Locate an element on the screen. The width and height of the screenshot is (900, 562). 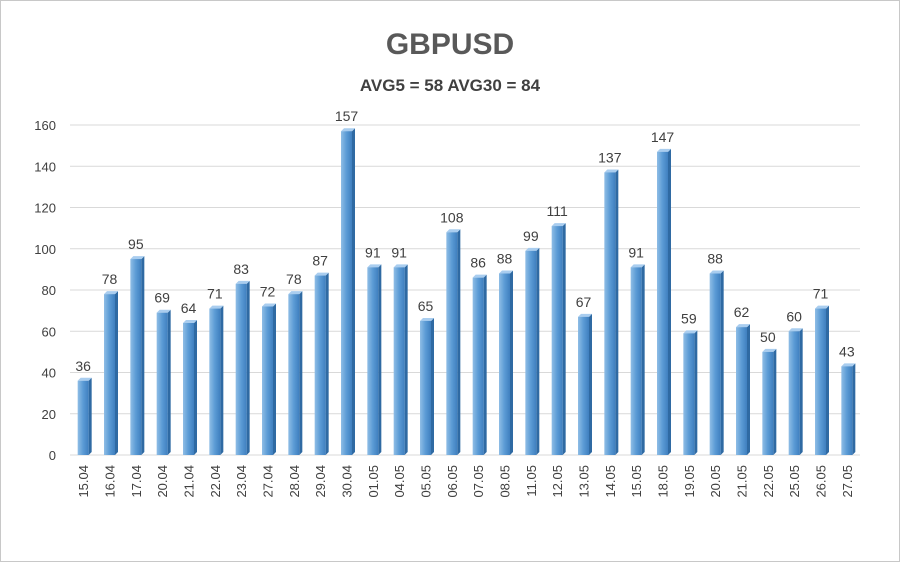
y-tick-label: 20 is located at coordinates (49, 414).